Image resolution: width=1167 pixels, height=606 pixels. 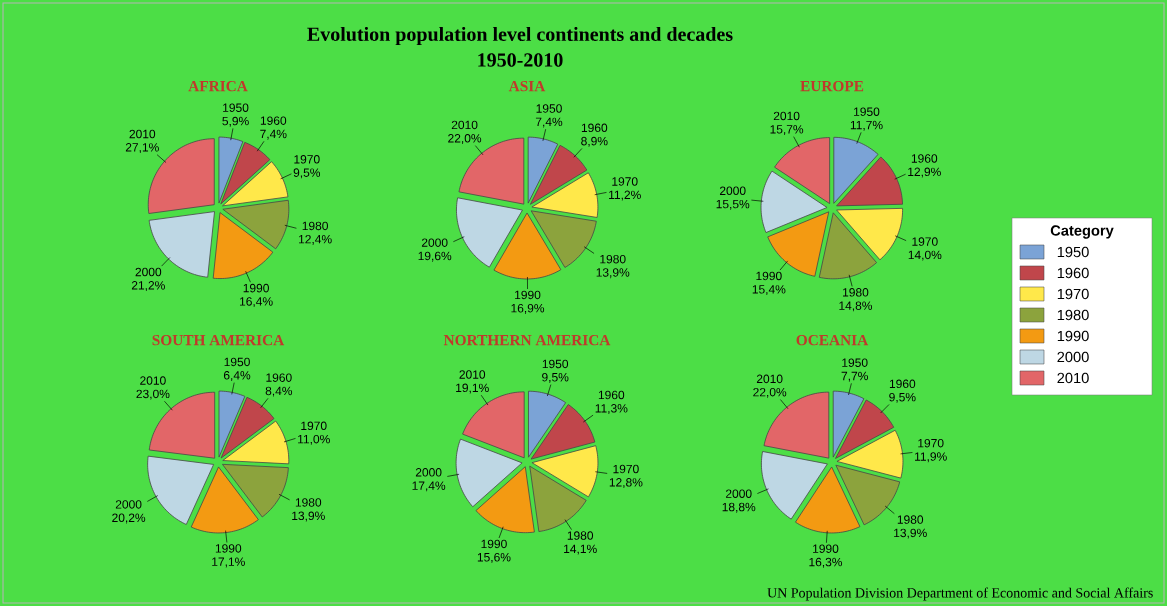 I want to click on legend-title: Category, so click(x=1082, y=232).